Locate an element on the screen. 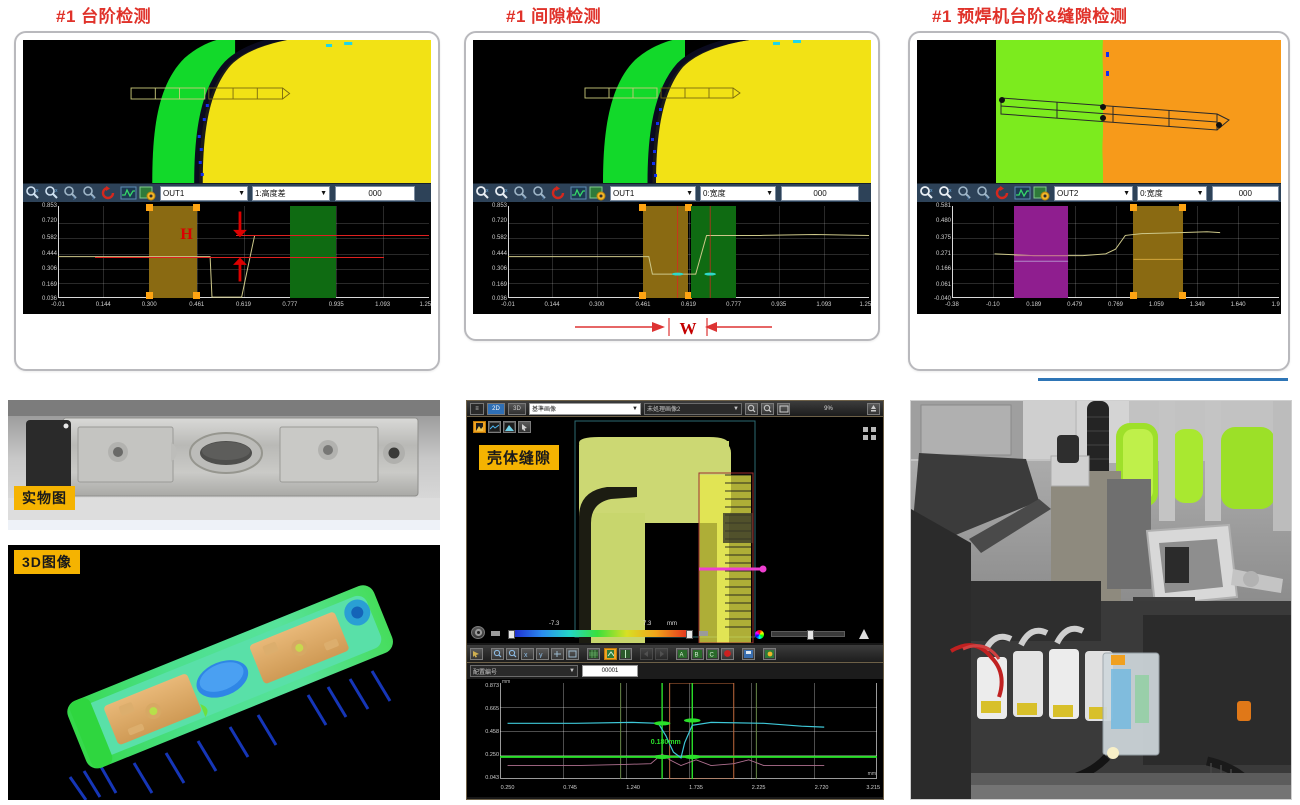 The height and width of the screenshot is (805, 1300). prev-profile-icon is located at coordinates (646, 653).